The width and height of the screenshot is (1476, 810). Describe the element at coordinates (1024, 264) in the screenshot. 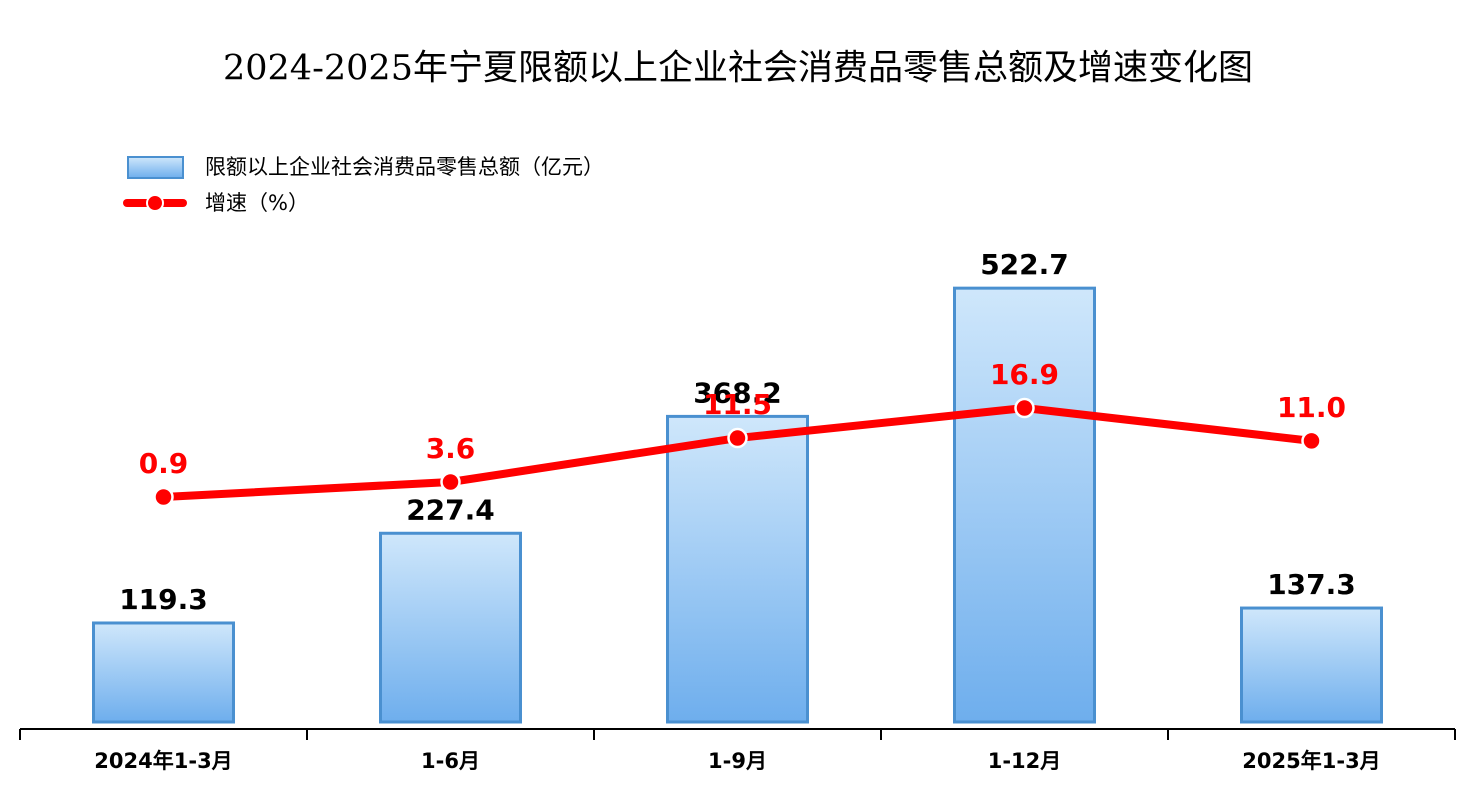

I see `bar-value-label: 522.7` at that location.